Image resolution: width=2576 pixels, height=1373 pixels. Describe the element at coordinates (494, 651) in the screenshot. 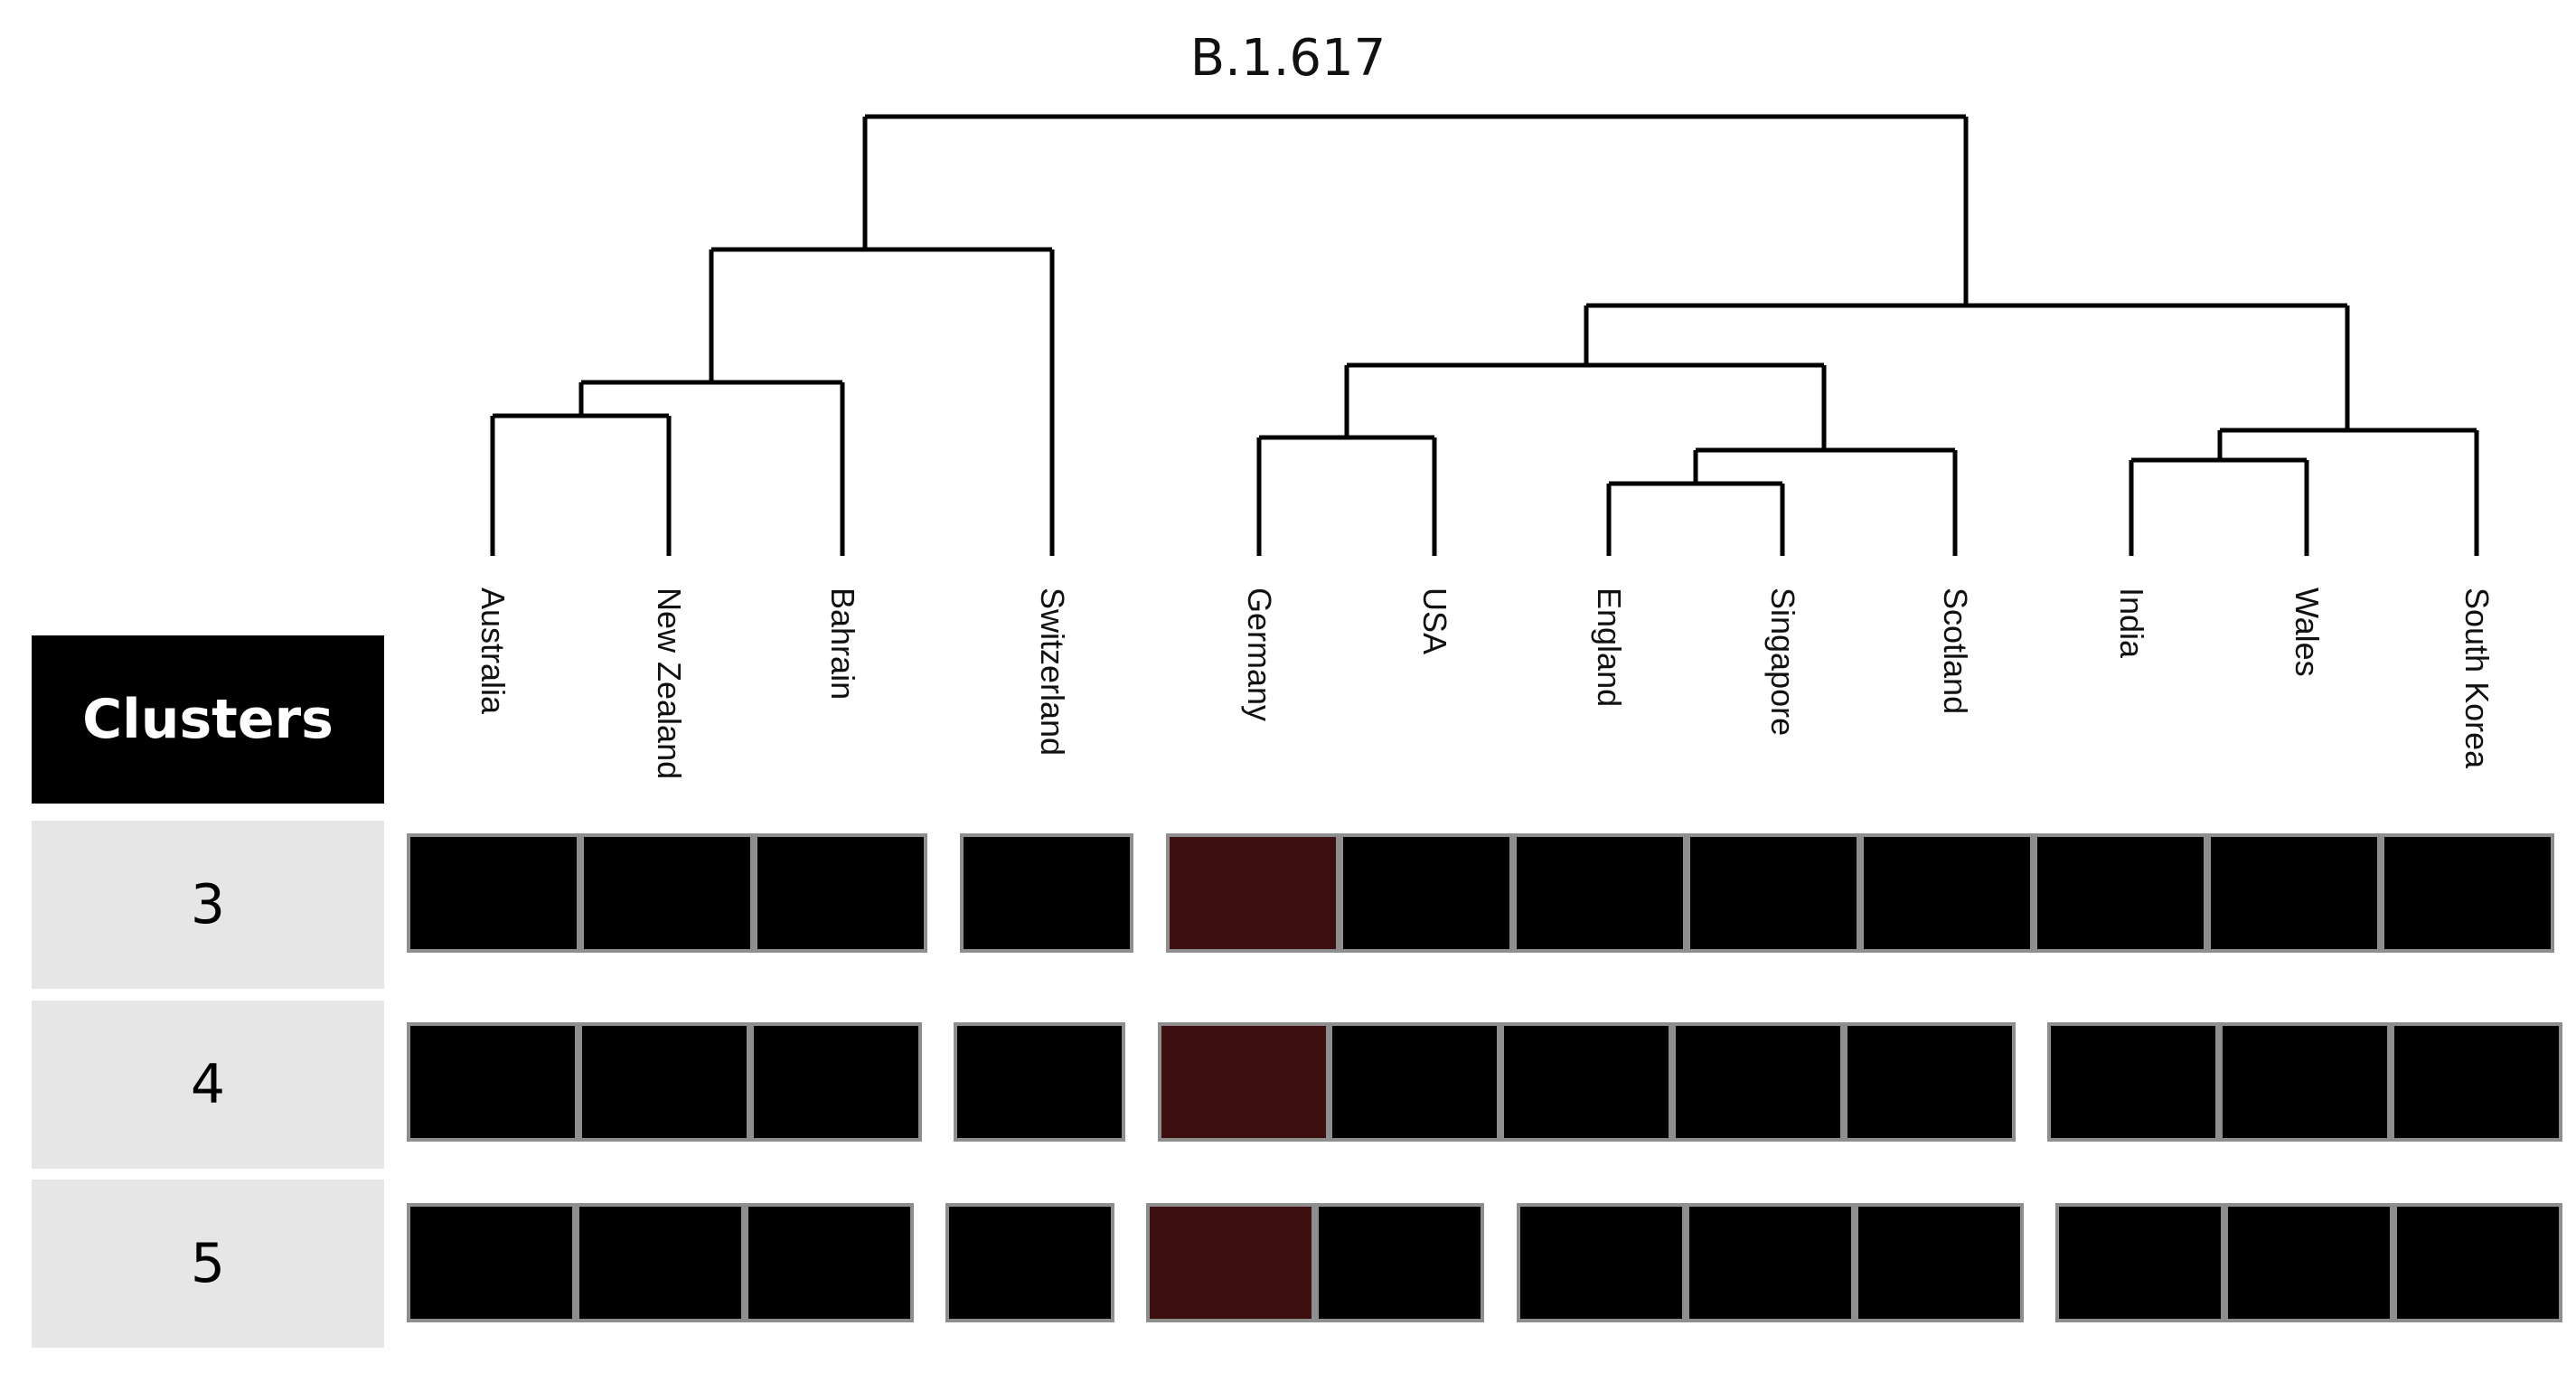

I see `leaf-label-australia: Australia` at that location.